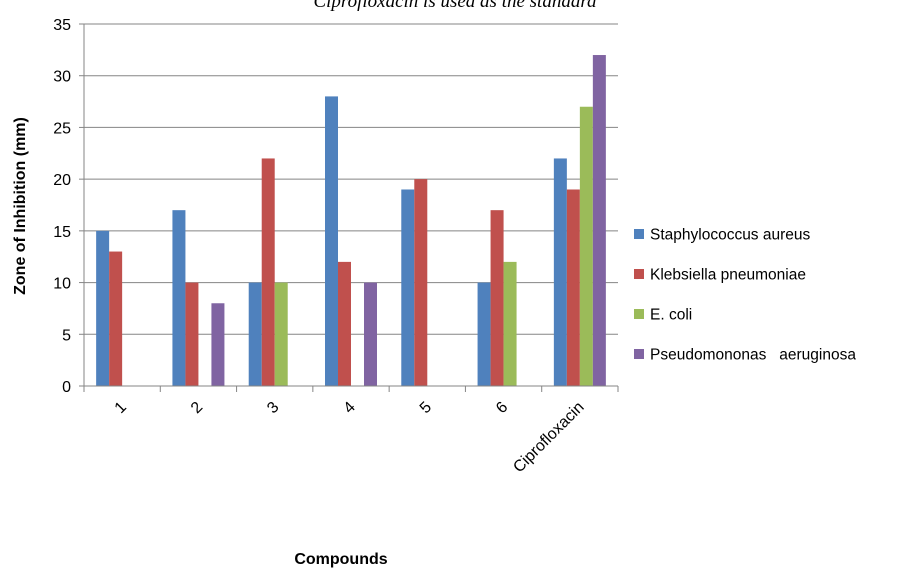 This screenshot has width=908, height=576. What do you see at coordinates (197, 408) in the screenshot?
I see `x-tick-label: 2` at bounding box center [197, 408].